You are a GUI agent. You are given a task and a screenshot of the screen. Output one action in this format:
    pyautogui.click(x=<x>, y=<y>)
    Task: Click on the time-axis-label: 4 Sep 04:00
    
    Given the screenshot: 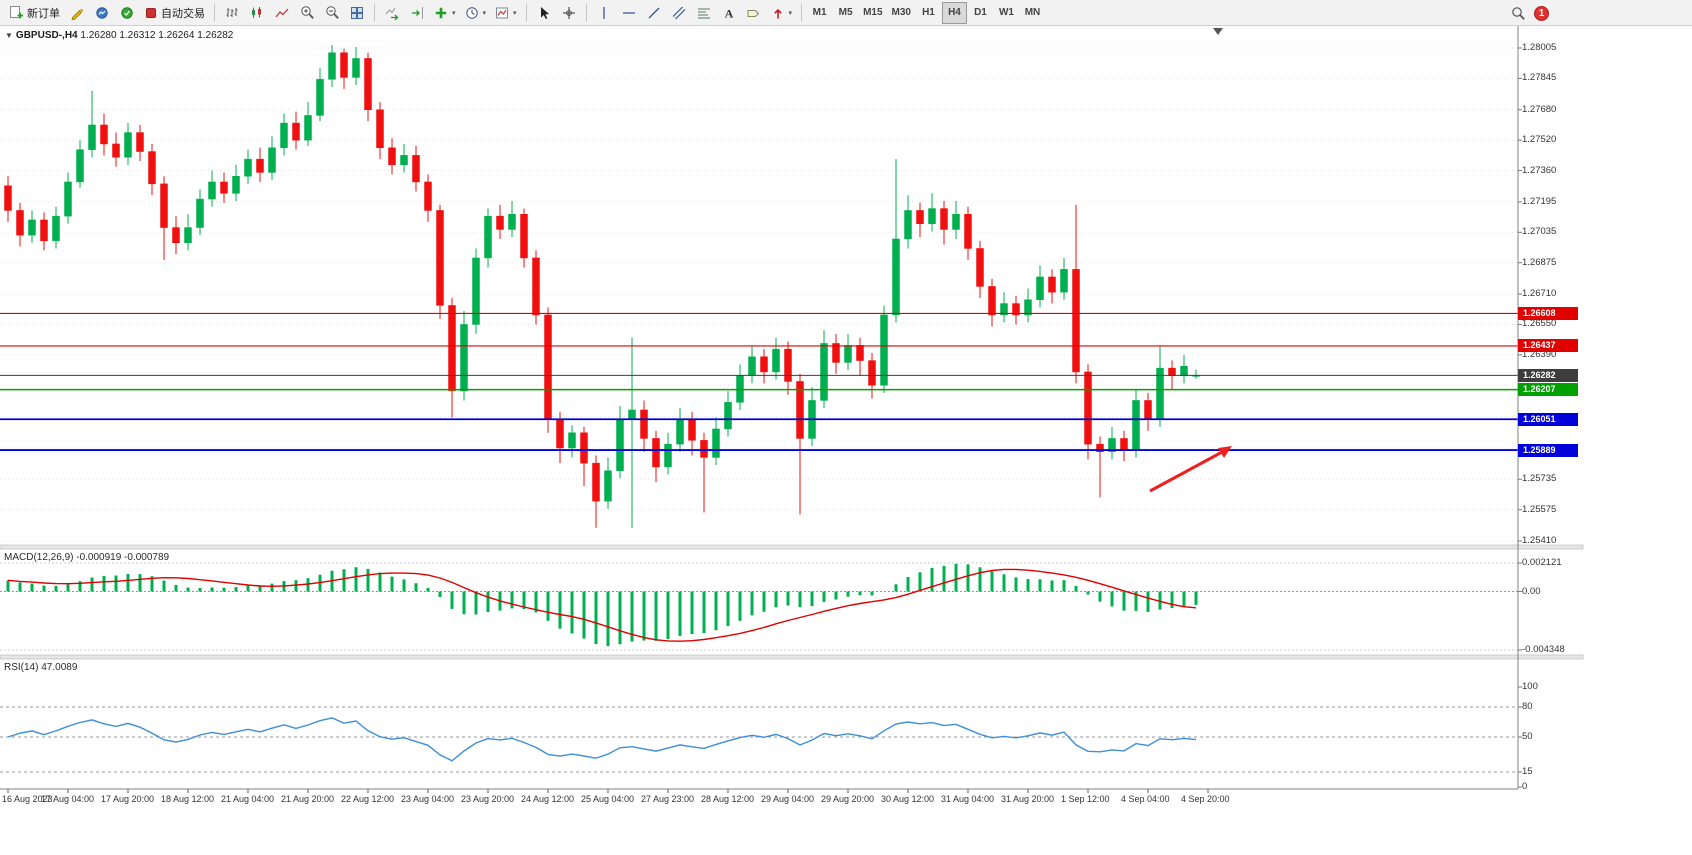 What is the action you would take?
    pyautogui.click(x=1145, y=799)
    